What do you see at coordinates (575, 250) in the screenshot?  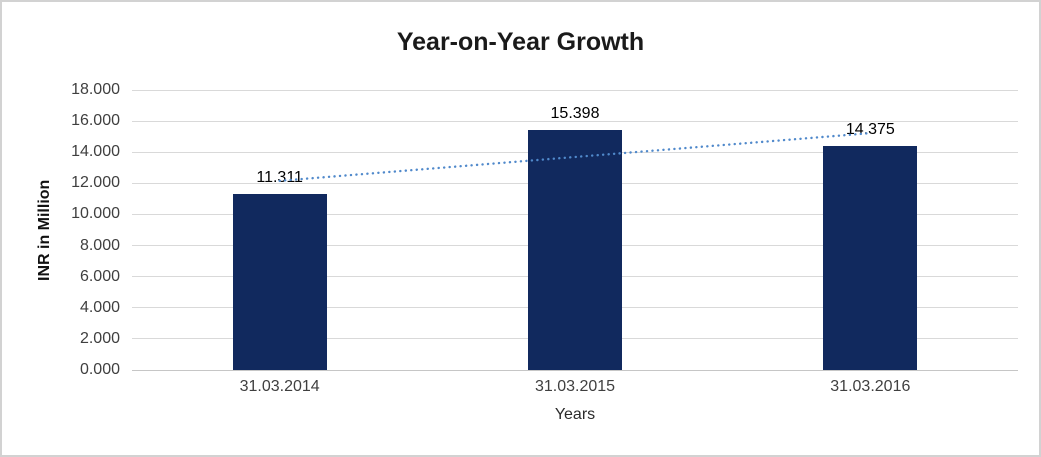 I see `bar-31.03.2015` at bounding box center [575, 250].